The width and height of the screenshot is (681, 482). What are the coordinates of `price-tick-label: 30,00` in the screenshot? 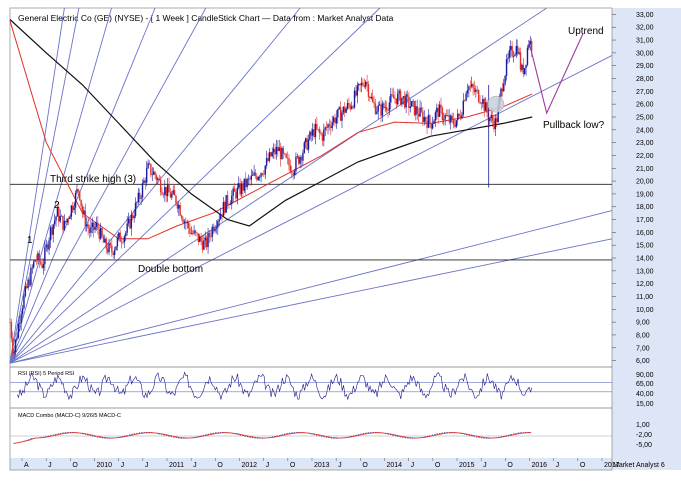 It's located at (645, 53).